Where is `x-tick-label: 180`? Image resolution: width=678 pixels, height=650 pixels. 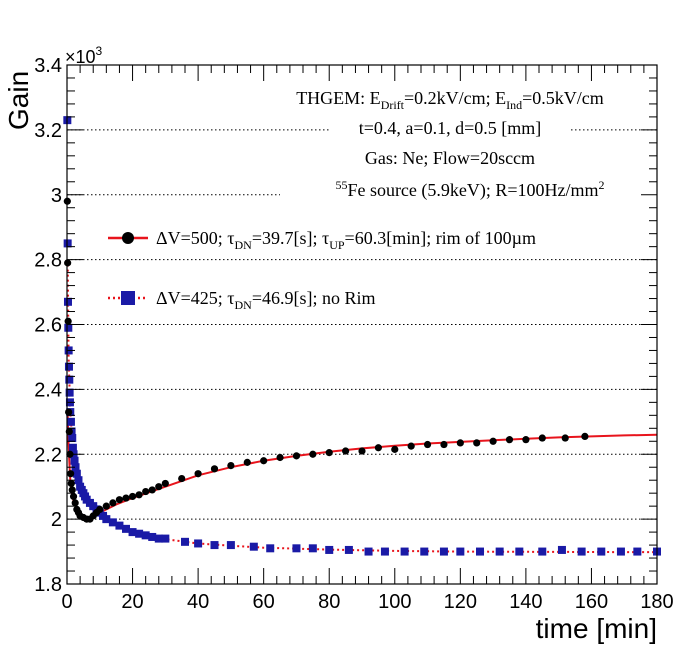 x-tick-label: 180 is located at coordinates (656, 602).